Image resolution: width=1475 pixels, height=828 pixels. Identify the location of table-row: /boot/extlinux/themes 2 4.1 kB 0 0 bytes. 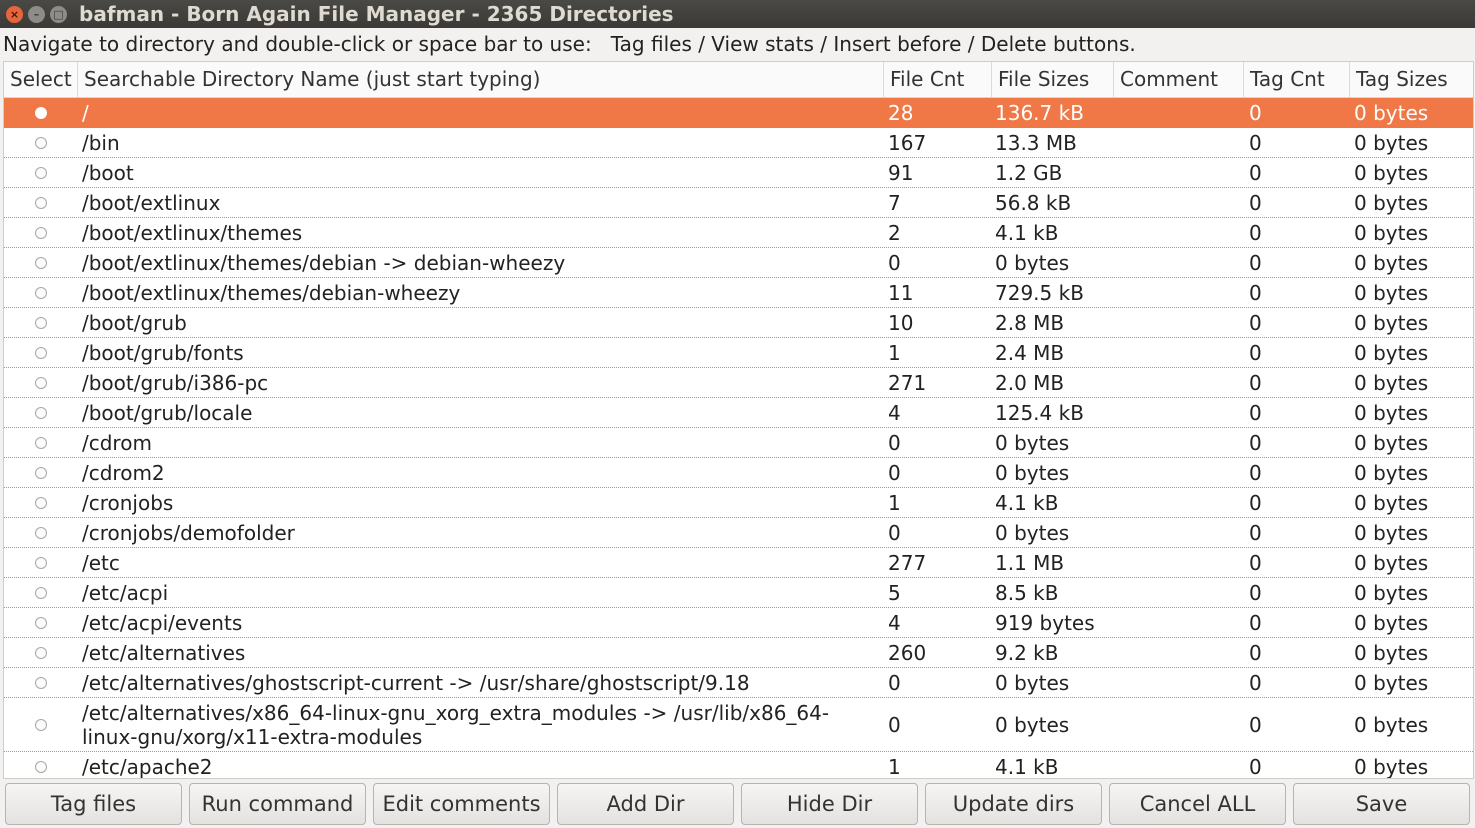
(738, 233).